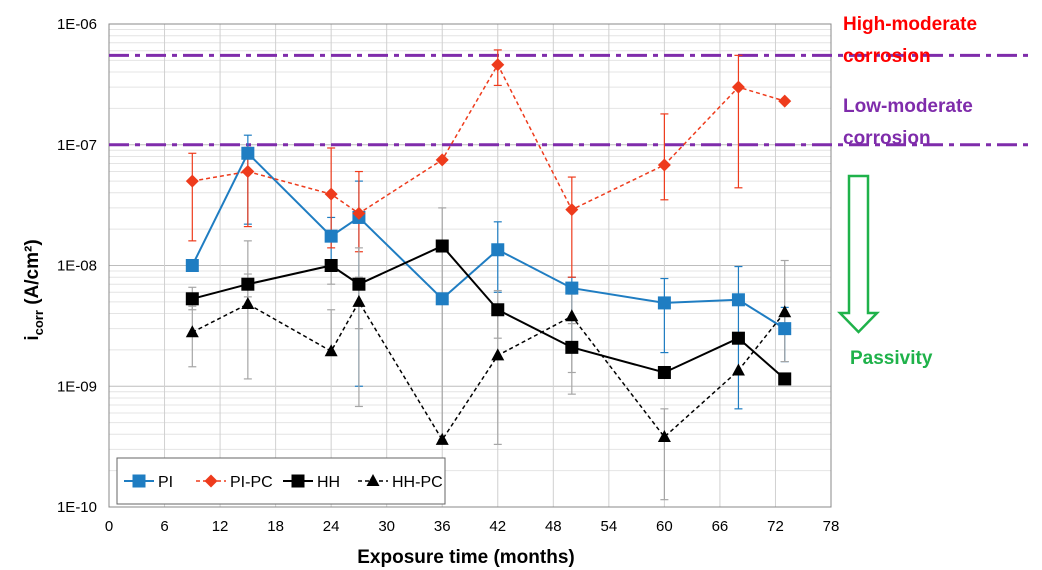  Describe the element at coordinates (442, 526) in the screenshot. I see `x-tick-label: 36` at that location.